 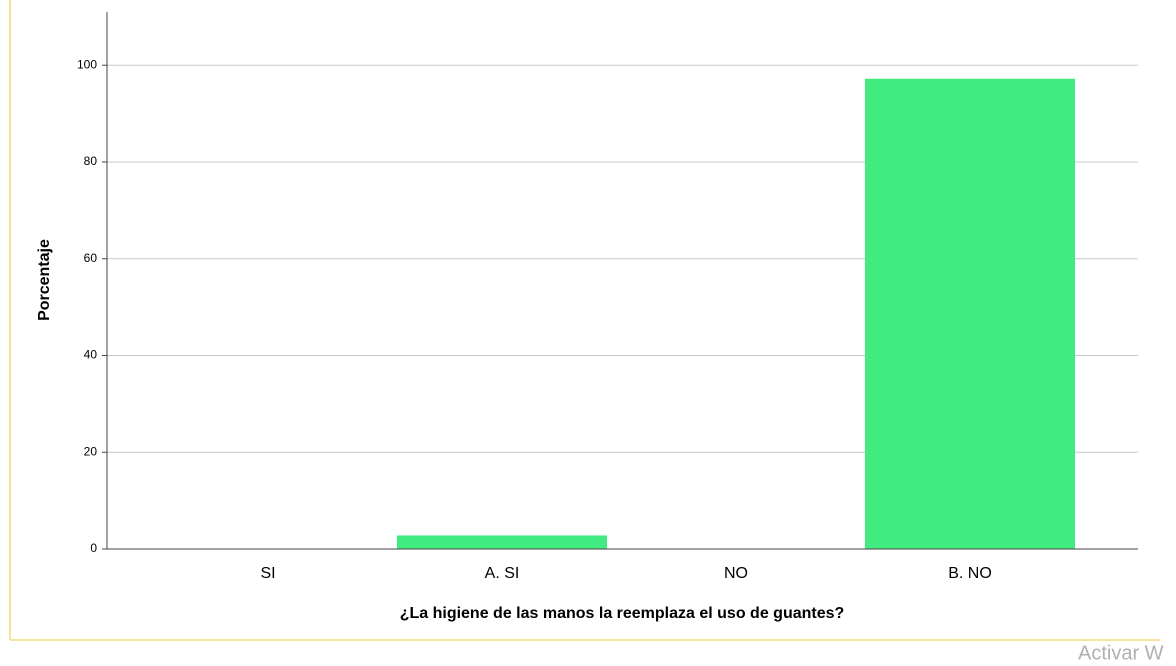 What do you see at coordinates (502, 573) in the screenshot?
I see `x-tick-label: A. SI` at bounding box center [502, 573].